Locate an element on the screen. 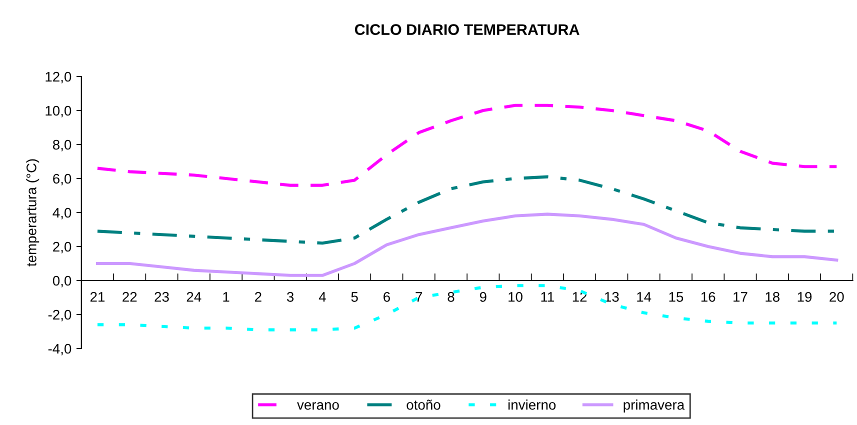  line-series is located at coordinates (467, 244).